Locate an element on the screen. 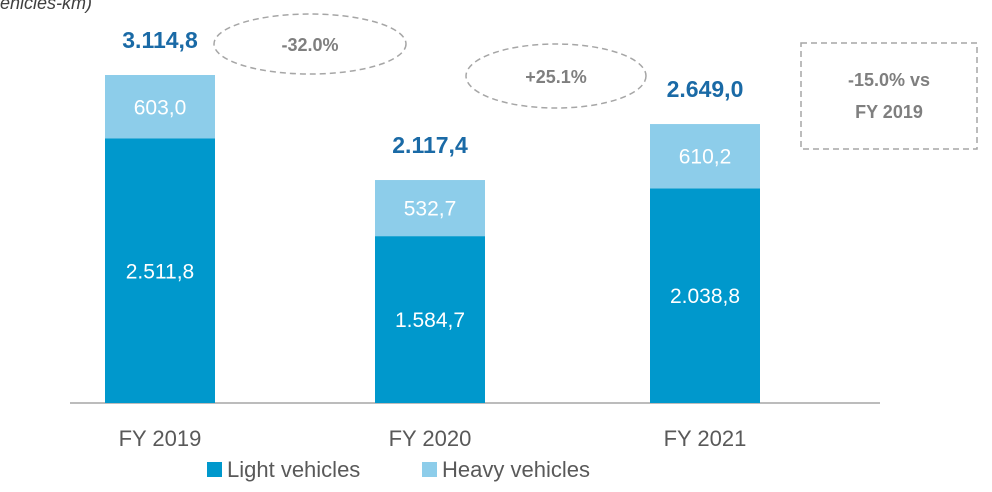  subtitle: ehicles-km) is located at coordinates (46, 6).